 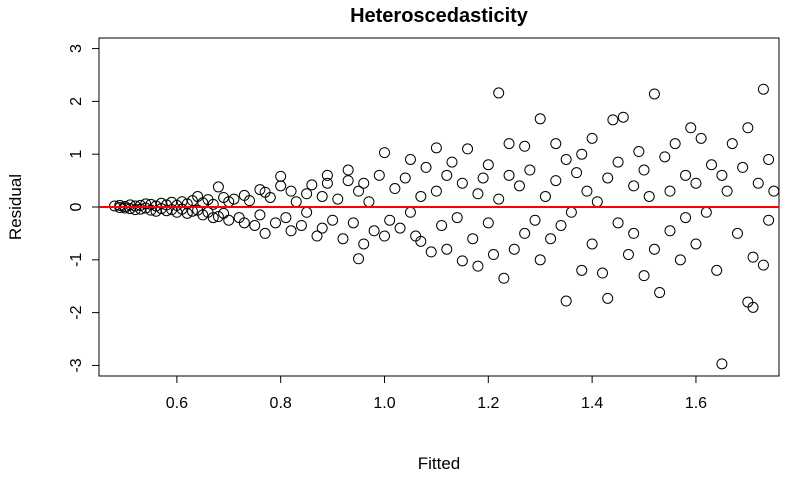 I want to click on y-axis-label: Residual, so click(x=15, y=207).